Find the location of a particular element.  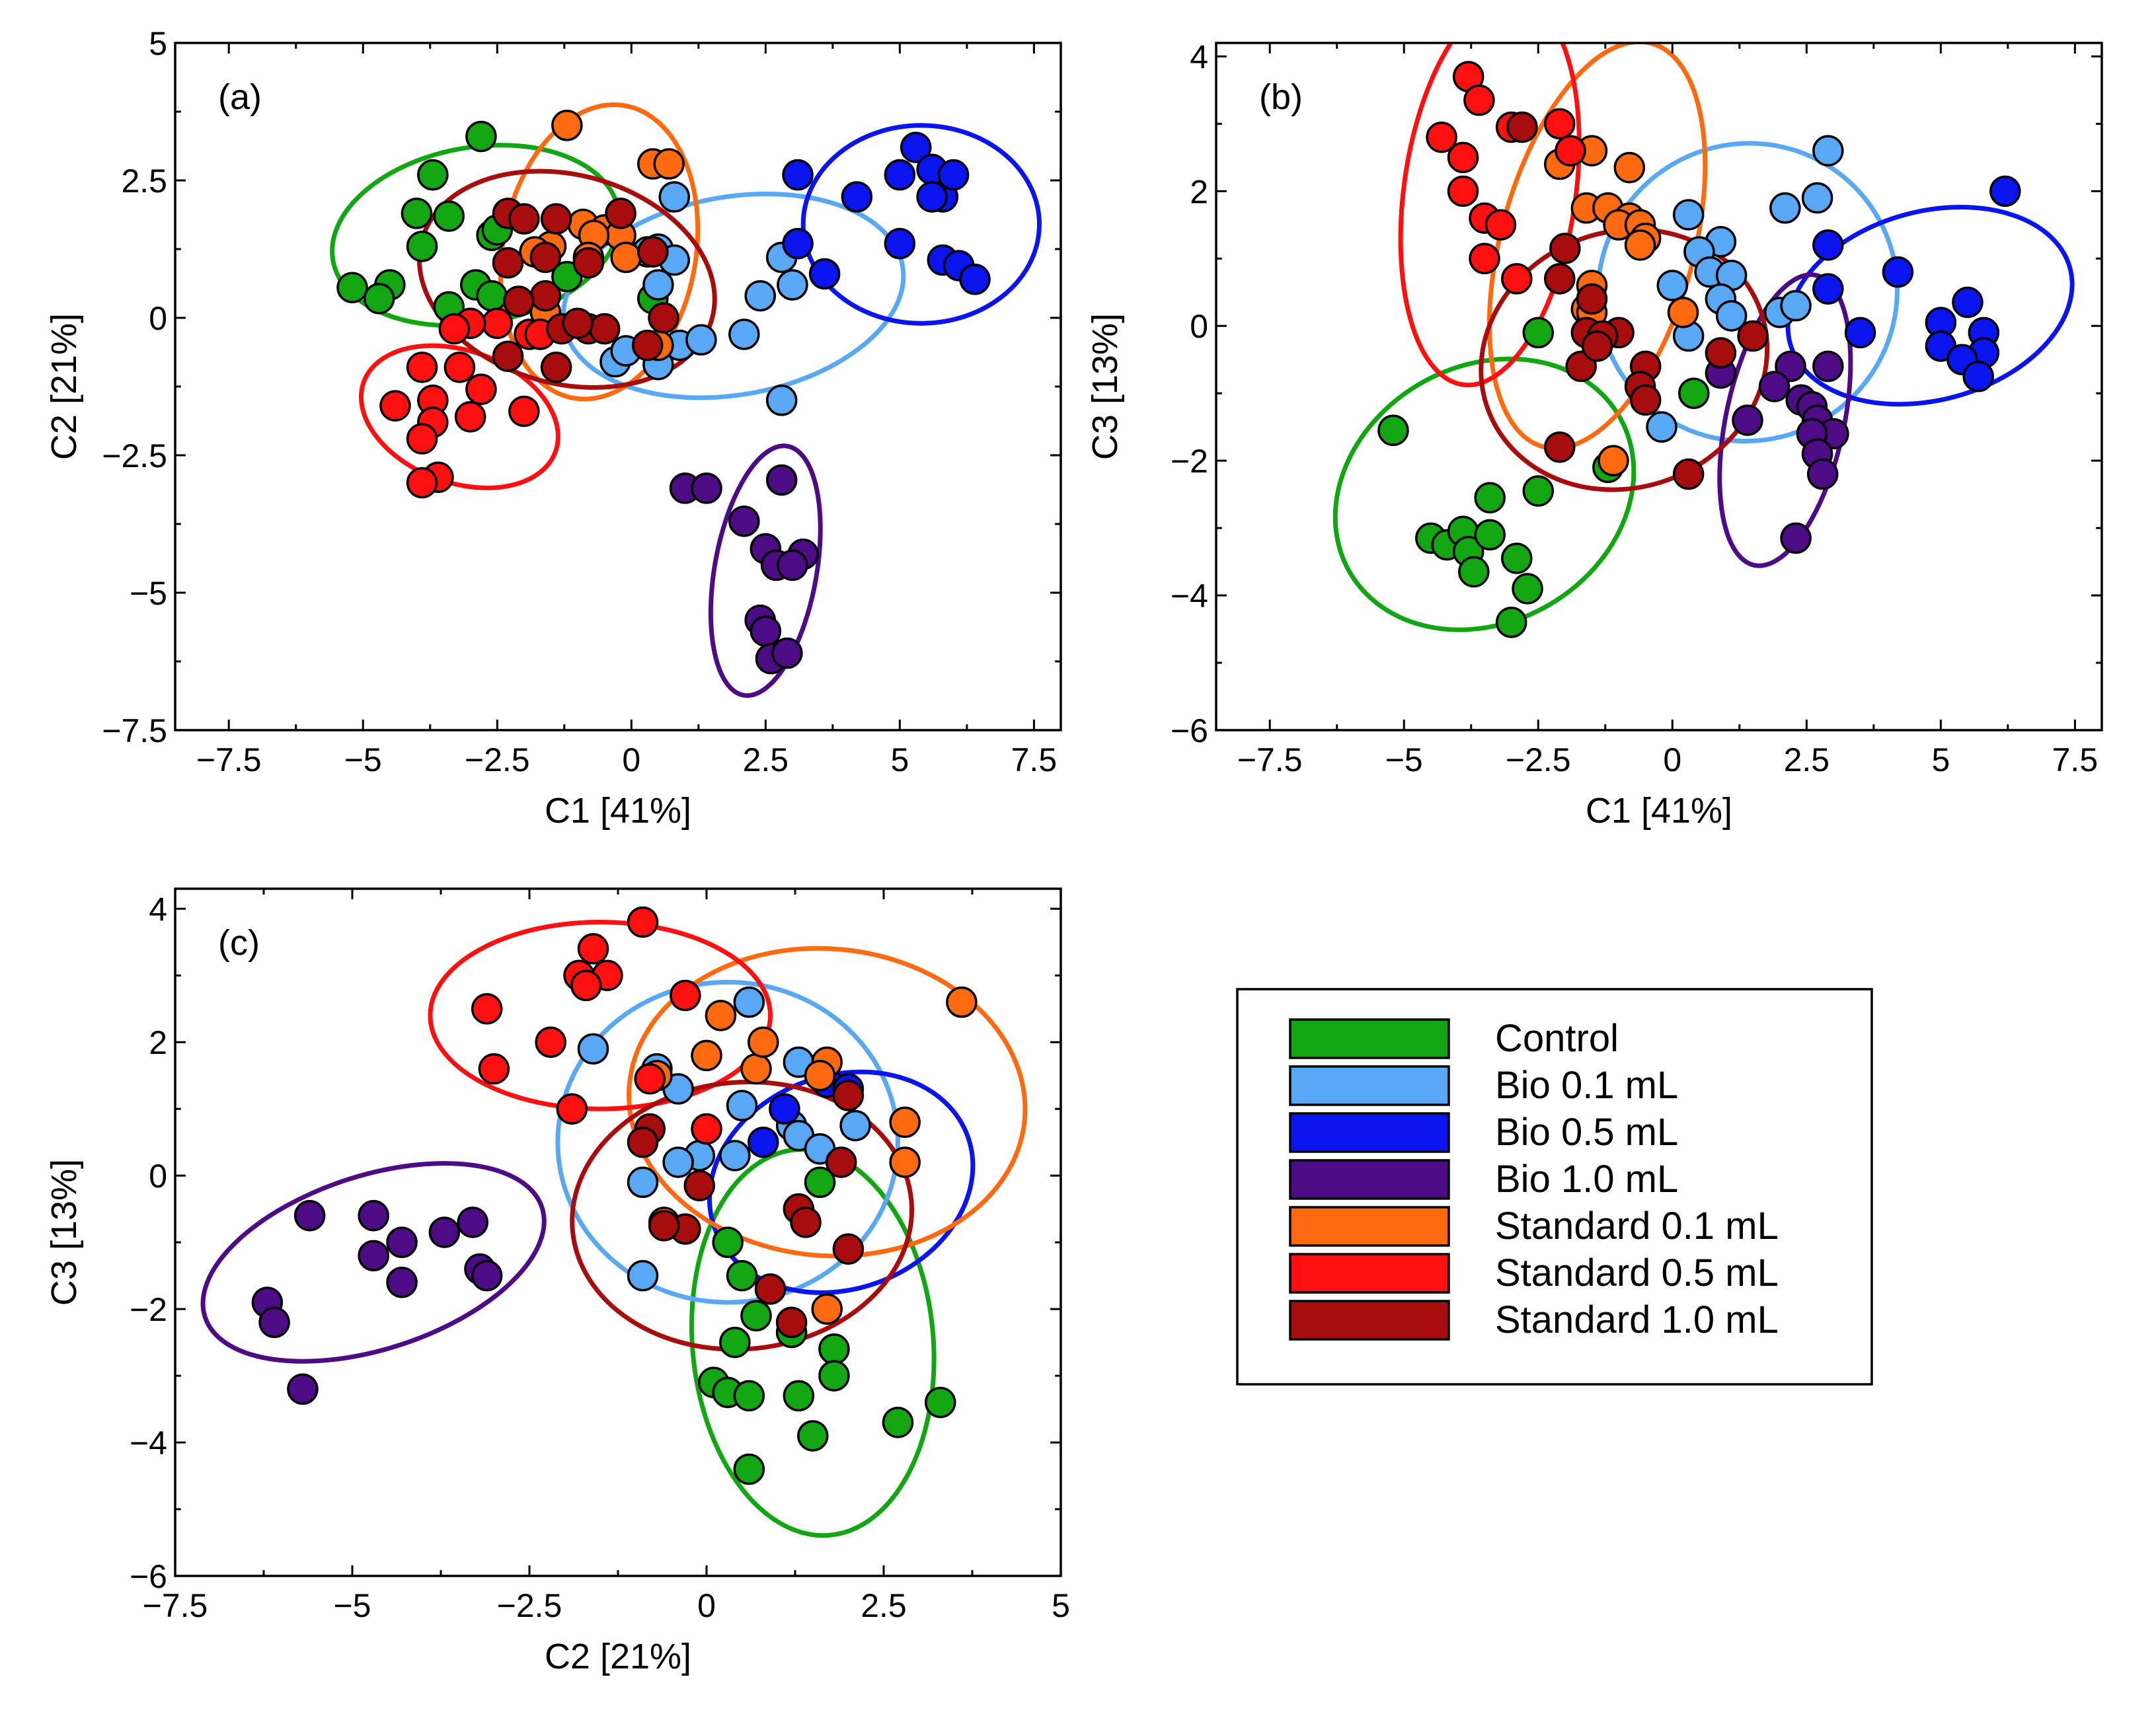

x-tick-label: 0 is located at coordinates (631, 759).